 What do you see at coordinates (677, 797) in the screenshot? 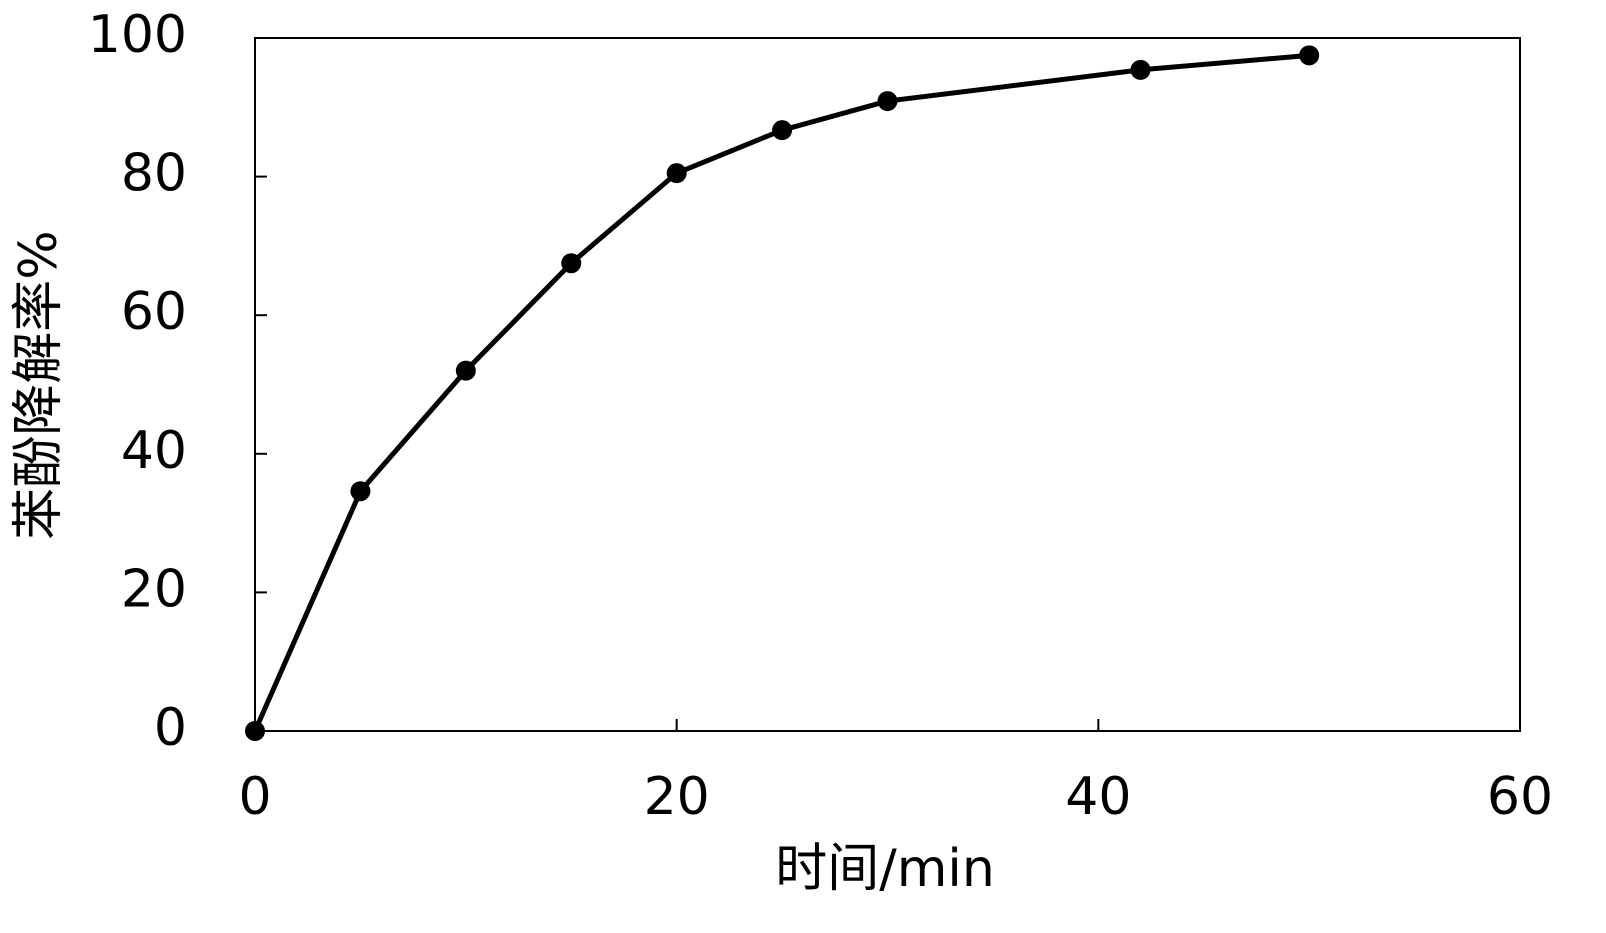
I see `x-tick-label: 20` at bounding box center [677, 797].